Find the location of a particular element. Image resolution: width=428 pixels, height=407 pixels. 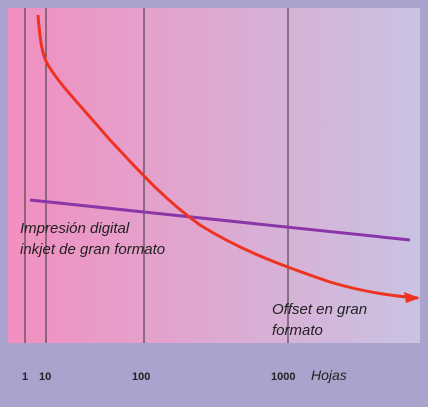

offset-label: formato is located at coordinates (297, 330).